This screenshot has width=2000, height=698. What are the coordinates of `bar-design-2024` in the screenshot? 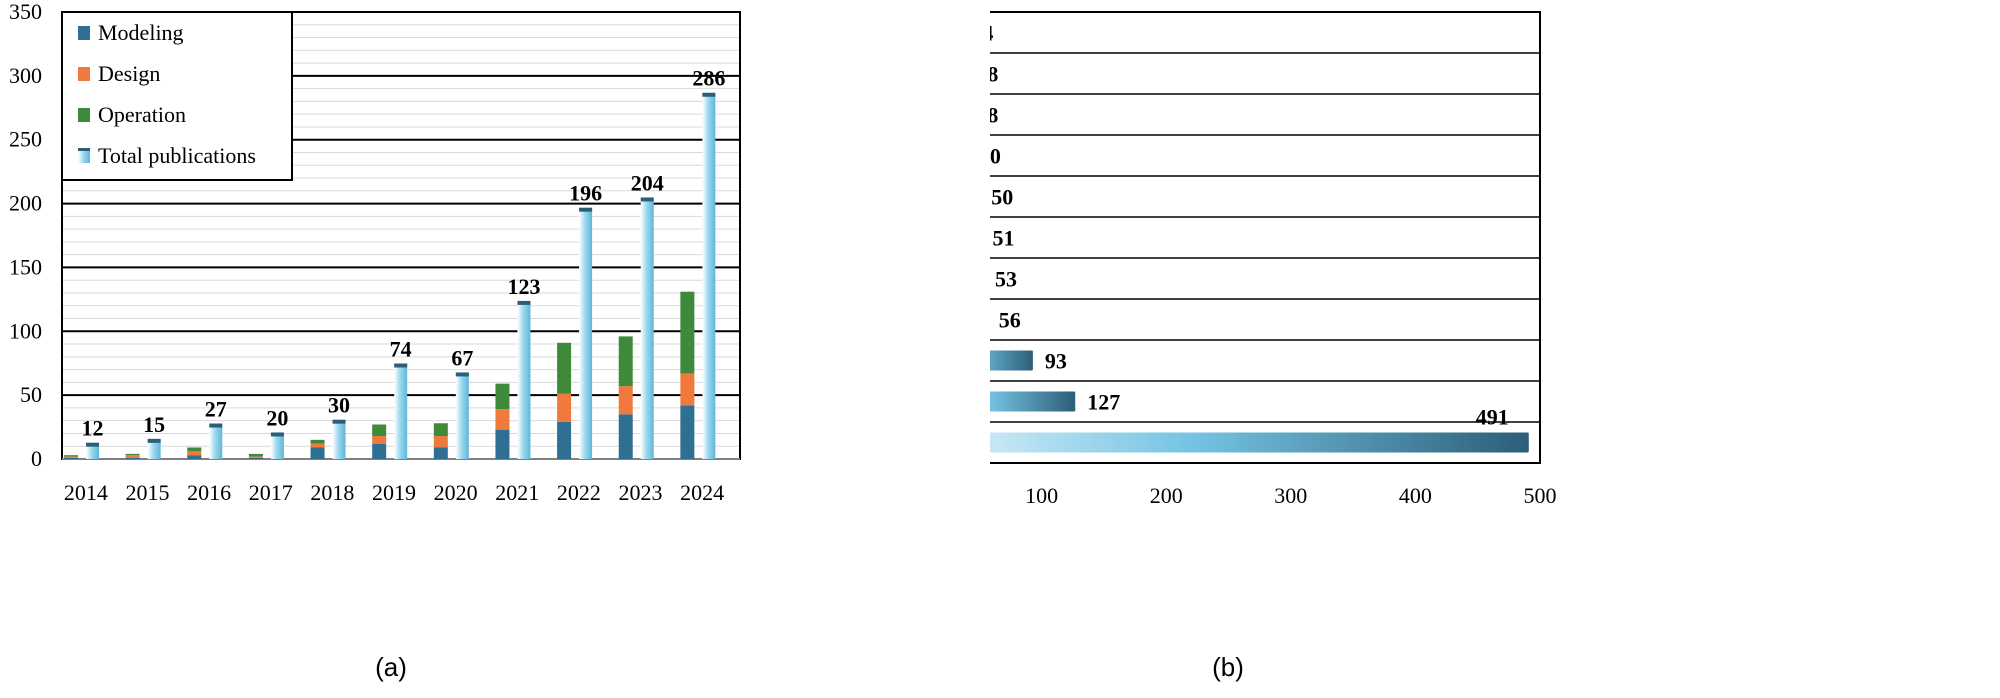 It's located at (687, 389).